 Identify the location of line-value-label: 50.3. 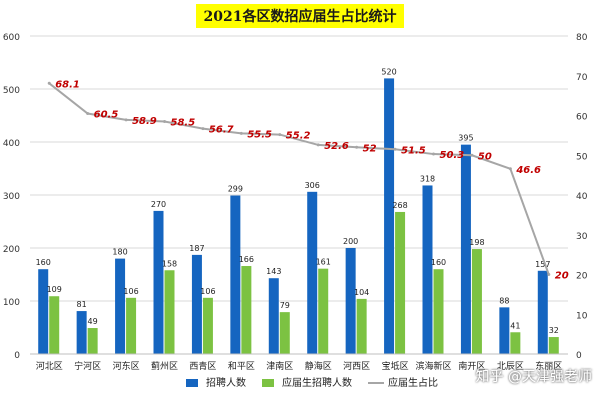
(452, 155).